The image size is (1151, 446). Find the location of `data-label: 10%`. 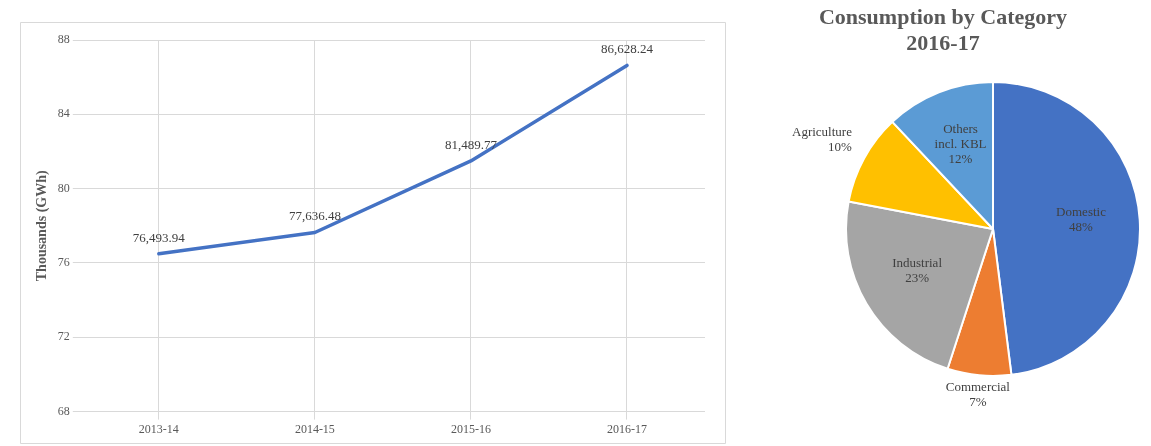

data-label: 10% is located at coordinates (840, 147).